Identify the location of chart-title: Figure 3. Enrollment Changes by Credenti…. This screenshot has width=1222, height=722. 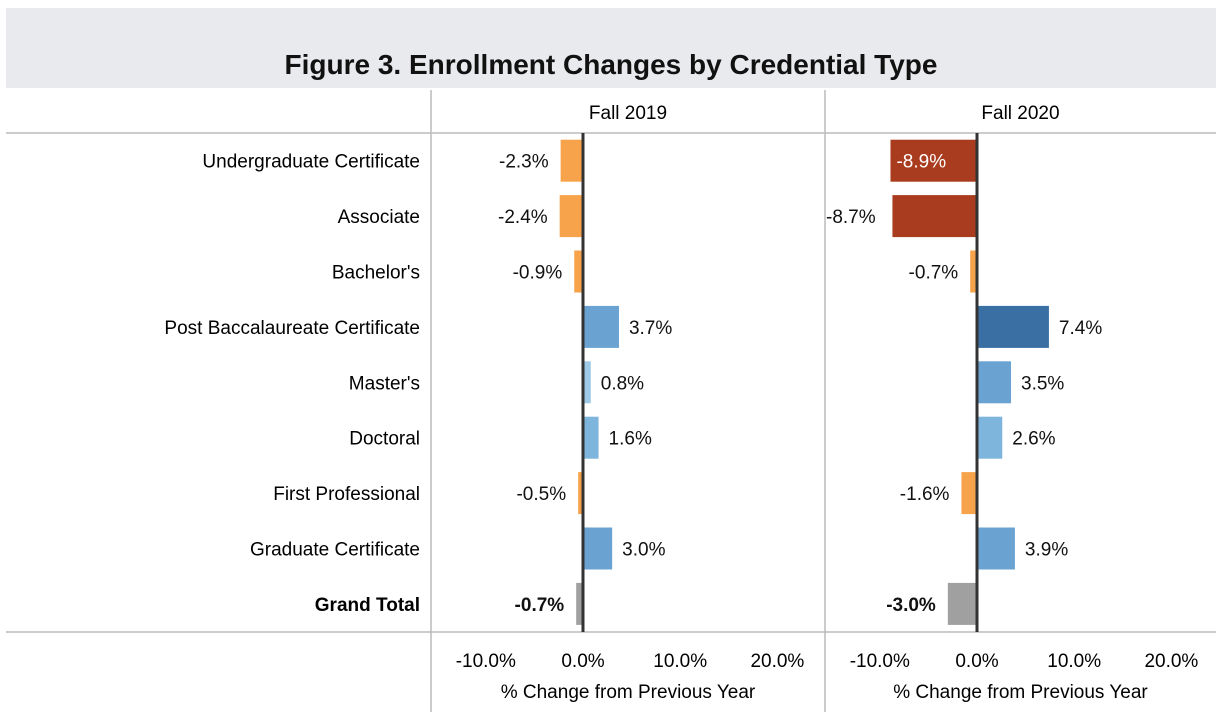
(611, 64).